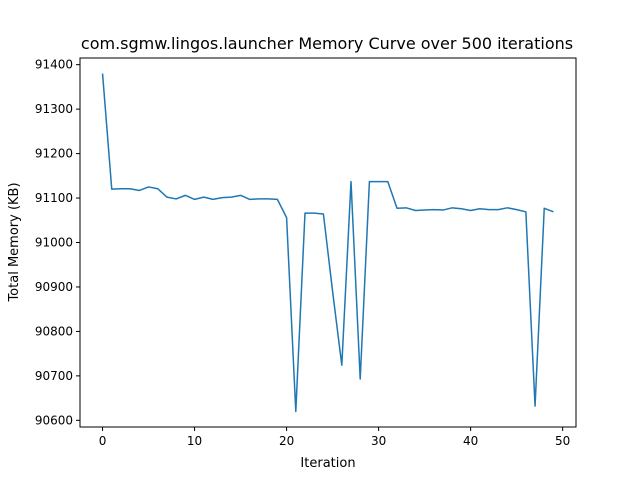 This screenshot has width=640, height=480. Describe the element at coordinates (54, 376) in the screenshot. I see `y-tick-label: 90700` at that location.